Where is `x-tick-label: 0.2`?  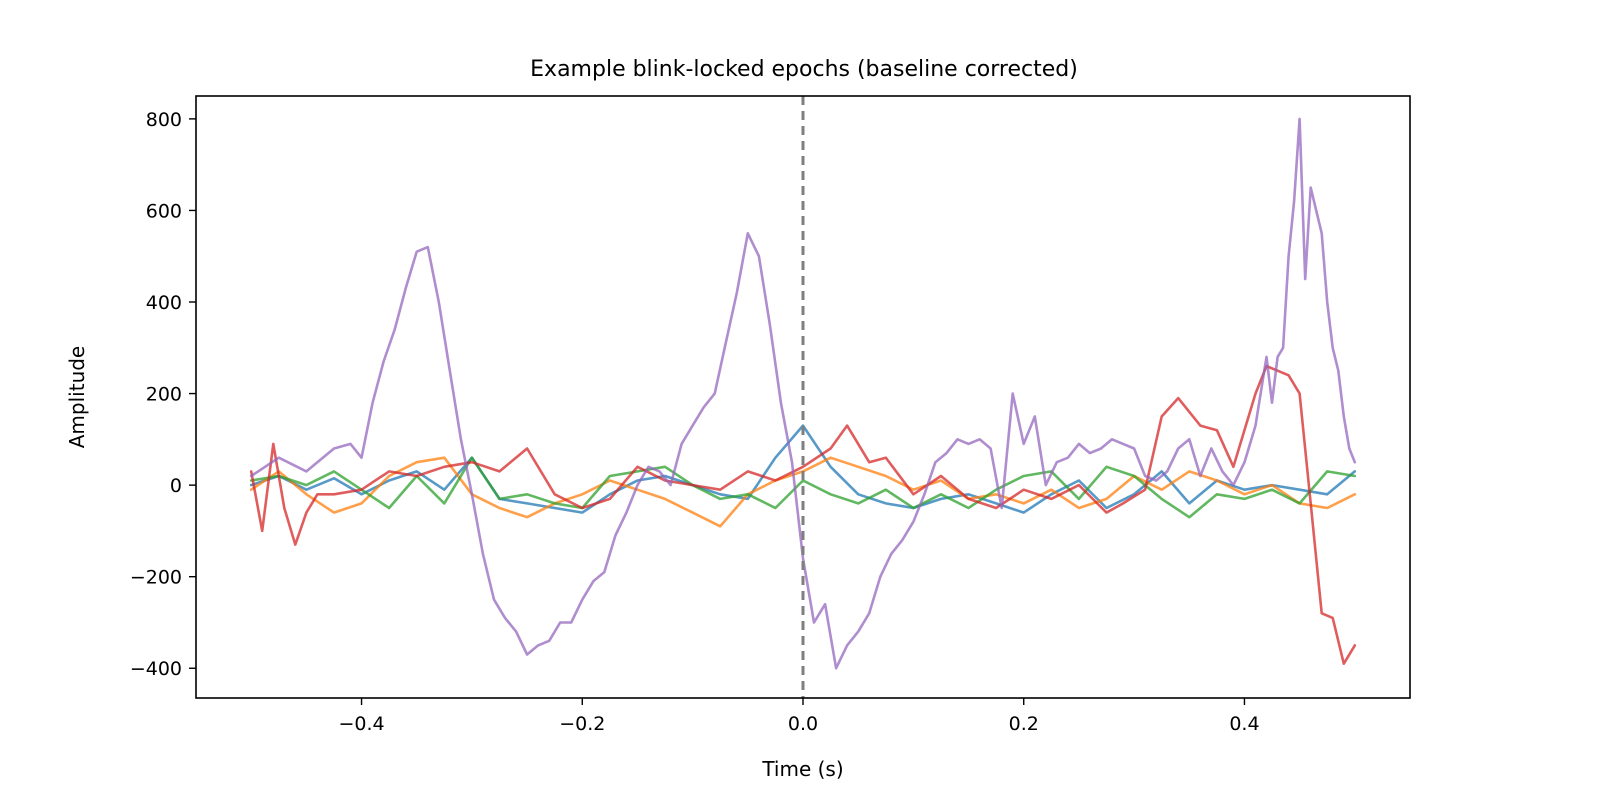 x-tick-label: 0.2 is located at coordinates (1024, 724).